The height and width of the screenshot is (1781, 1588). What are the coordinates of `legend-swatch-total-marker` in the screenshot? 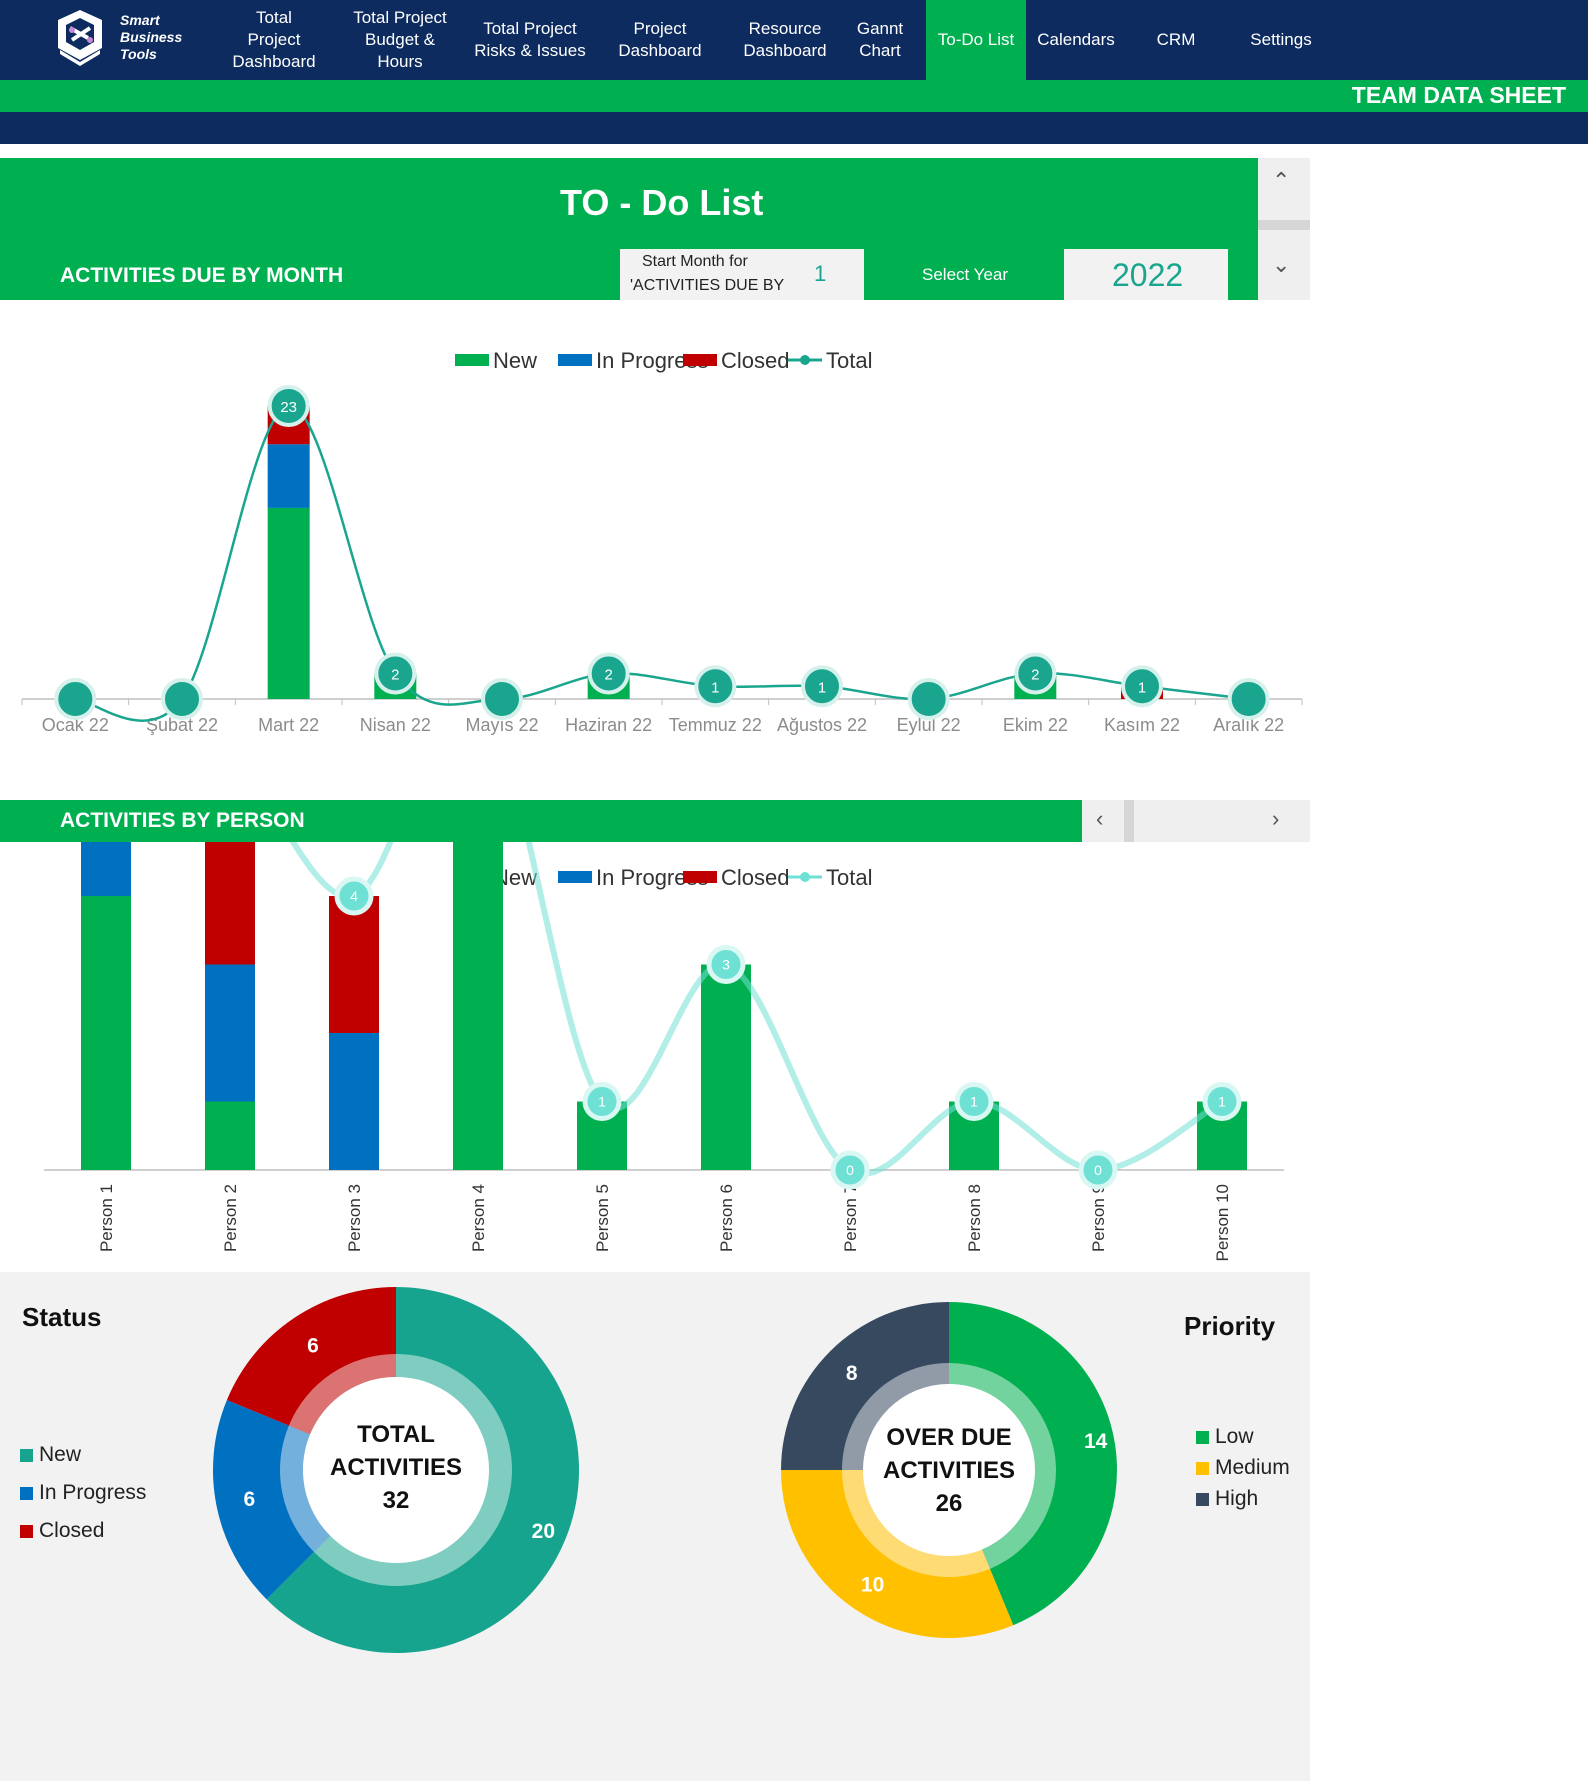 It's located at (805, 360).